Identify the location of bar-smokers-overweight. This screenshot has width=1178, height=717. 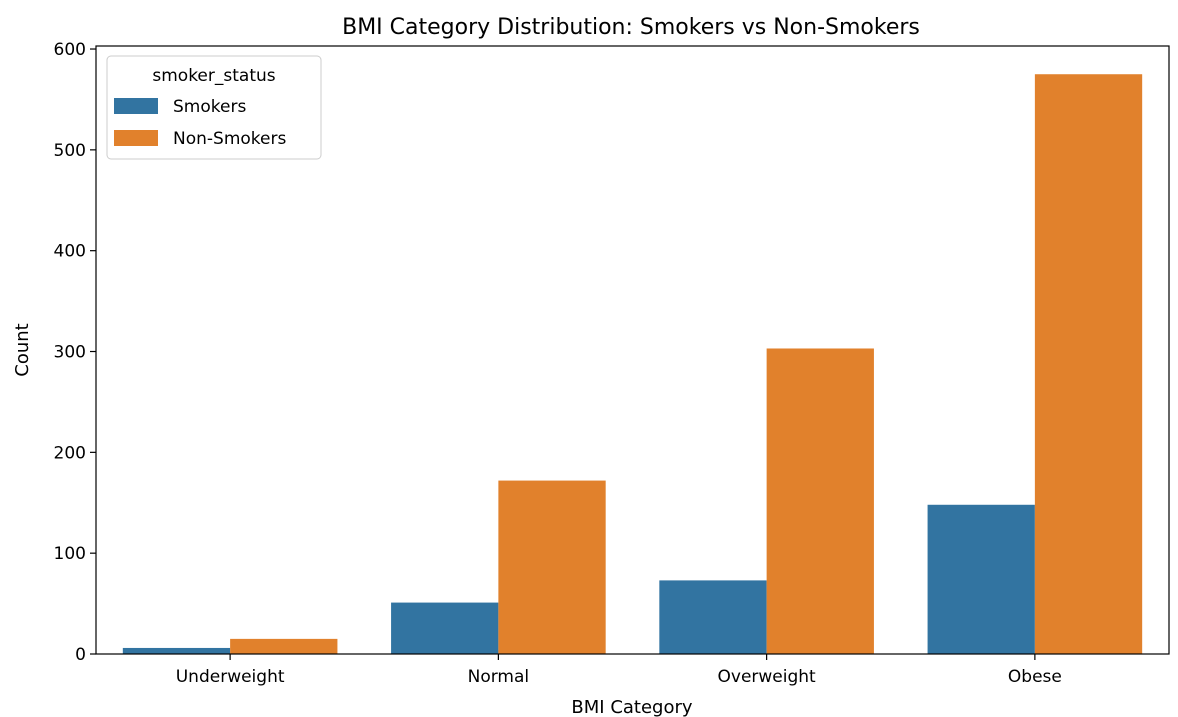
(713, 617).